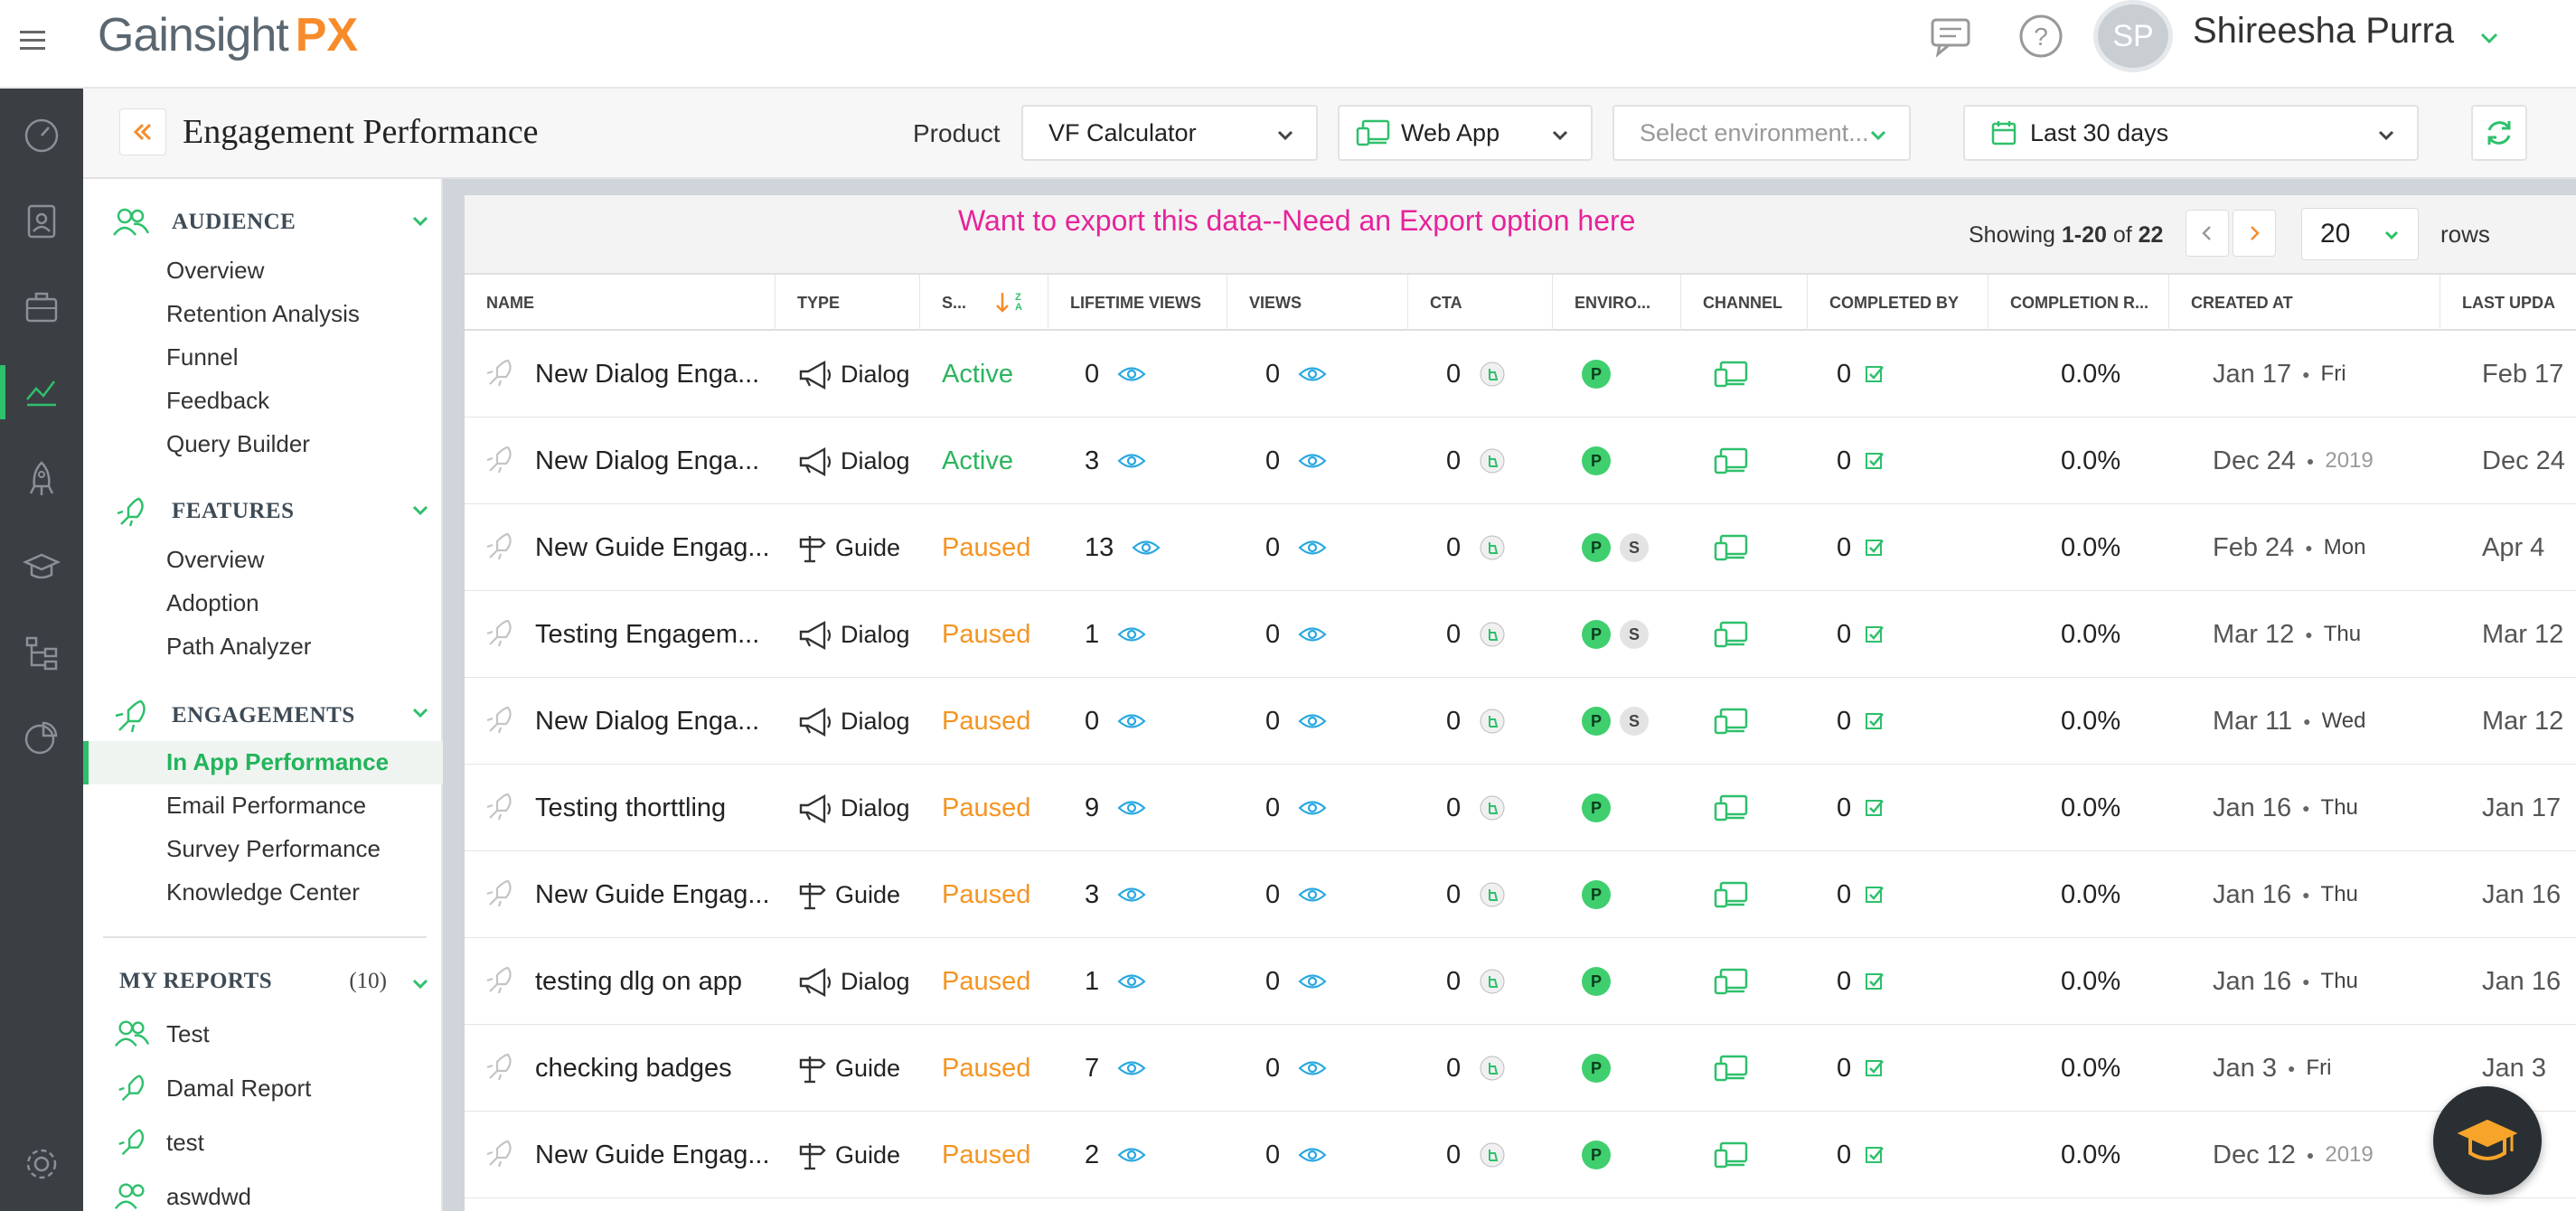 This screenshot has height=1211, width=2576. Describe the element at coordinates (216, 270) in the screenshot. I see `sidebar-item-audience-overview: Overview` at that location.